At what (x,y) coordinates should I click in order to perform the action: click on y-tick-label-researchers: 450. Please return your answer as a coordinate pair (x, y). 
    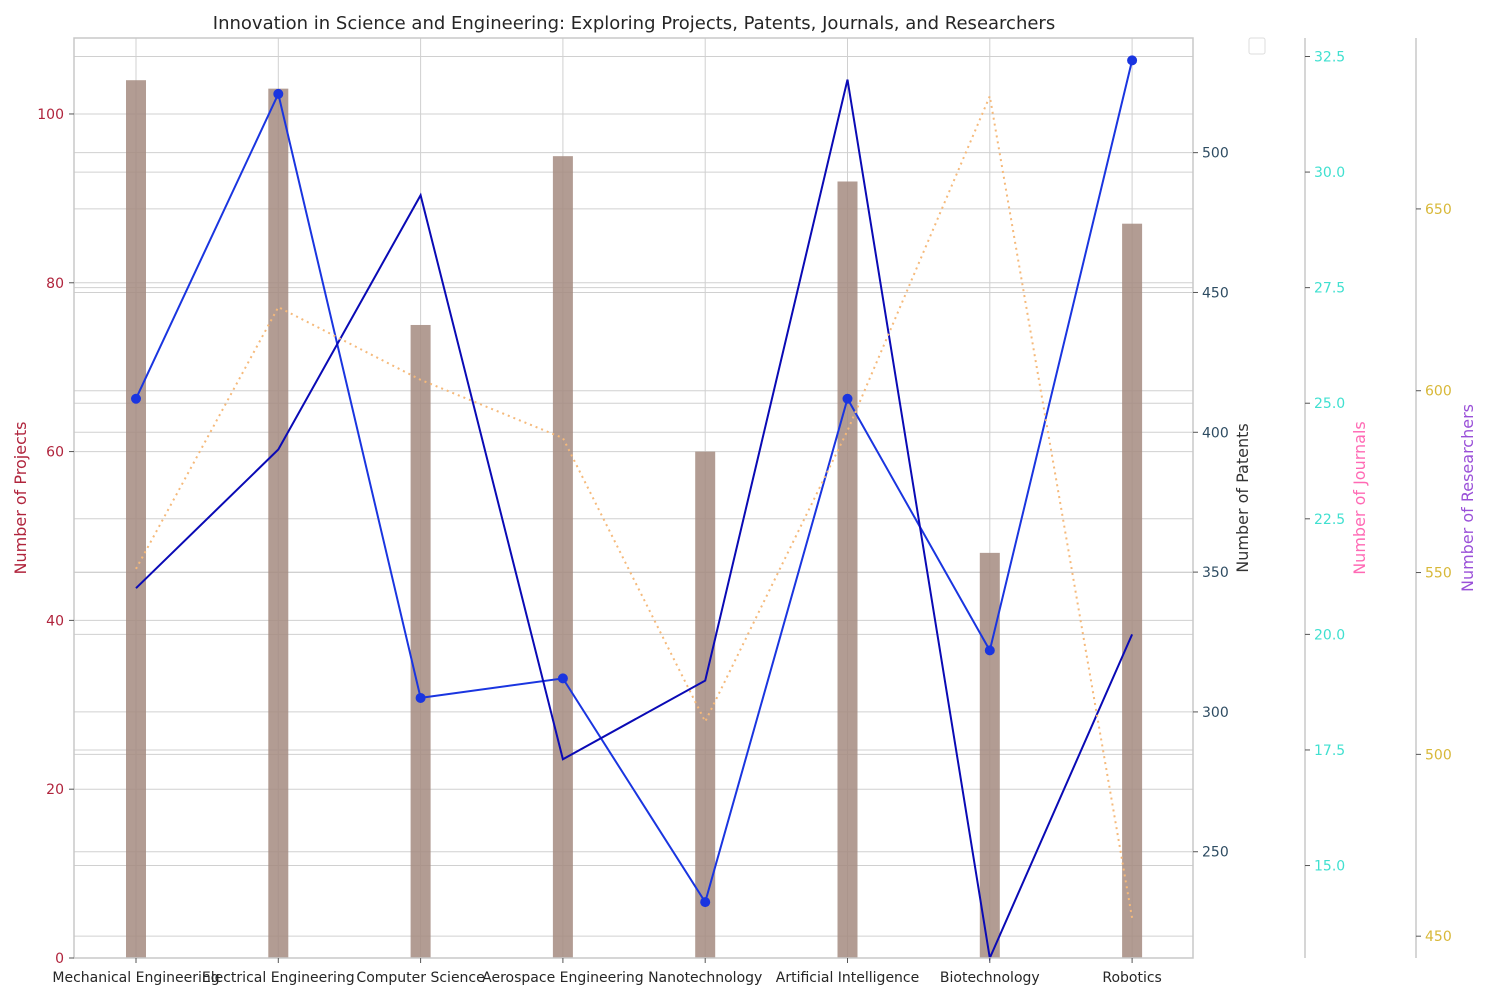
    Looking at the image, I should click on (1438, 937).